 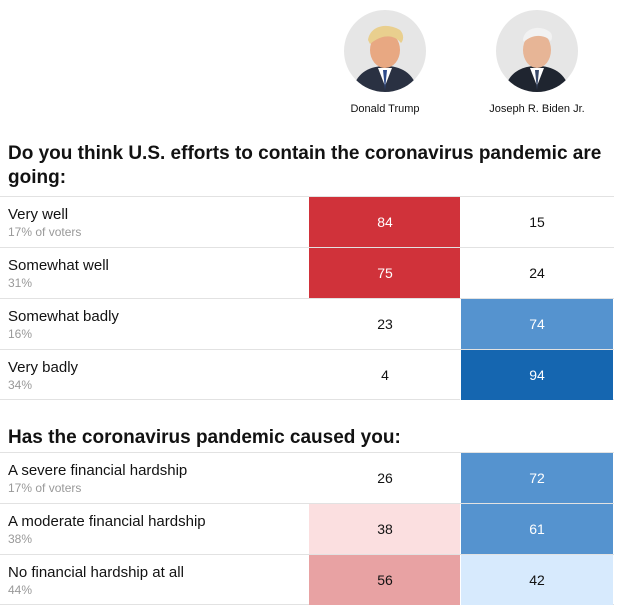 What do you see at coordinates (307, 272) in the screenshot?
I see `table-row: Somewhat well 31% 75 24` at bounding box center [307, 272].